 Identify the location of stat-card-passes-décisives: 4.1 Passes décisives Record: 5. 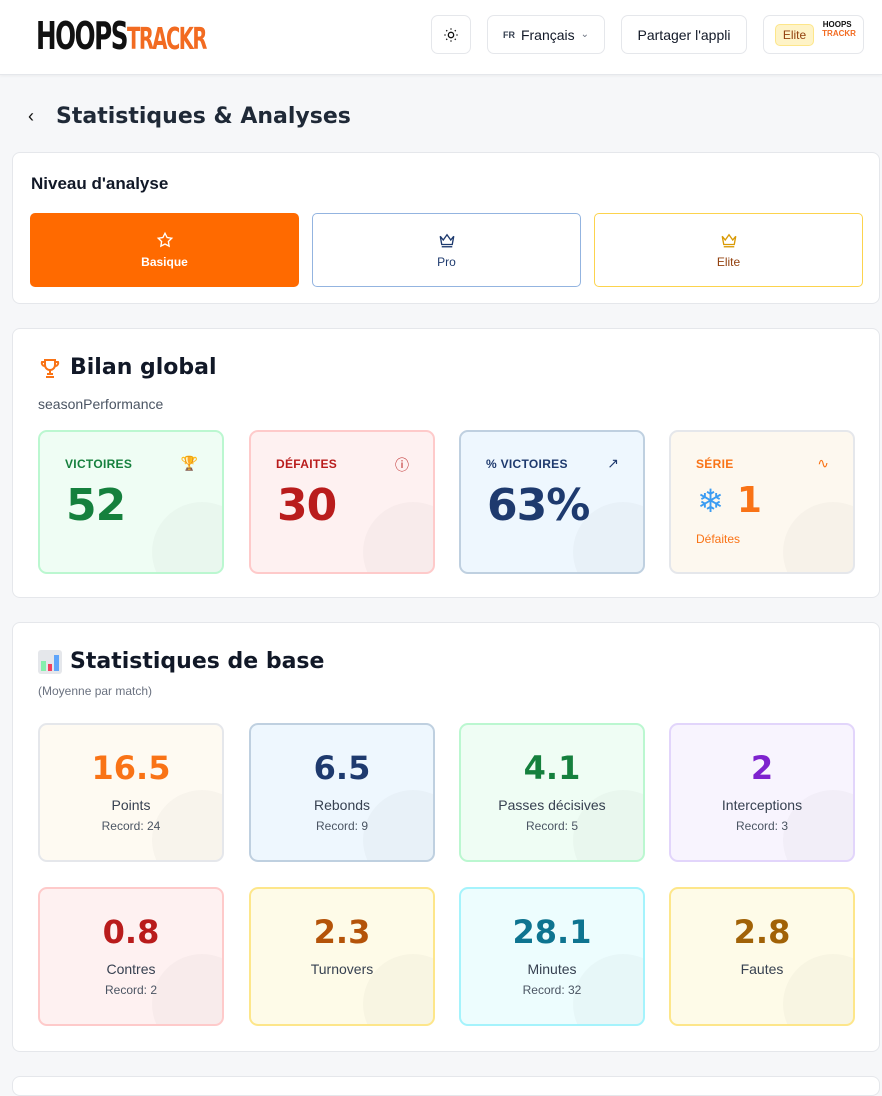
(552, 792).